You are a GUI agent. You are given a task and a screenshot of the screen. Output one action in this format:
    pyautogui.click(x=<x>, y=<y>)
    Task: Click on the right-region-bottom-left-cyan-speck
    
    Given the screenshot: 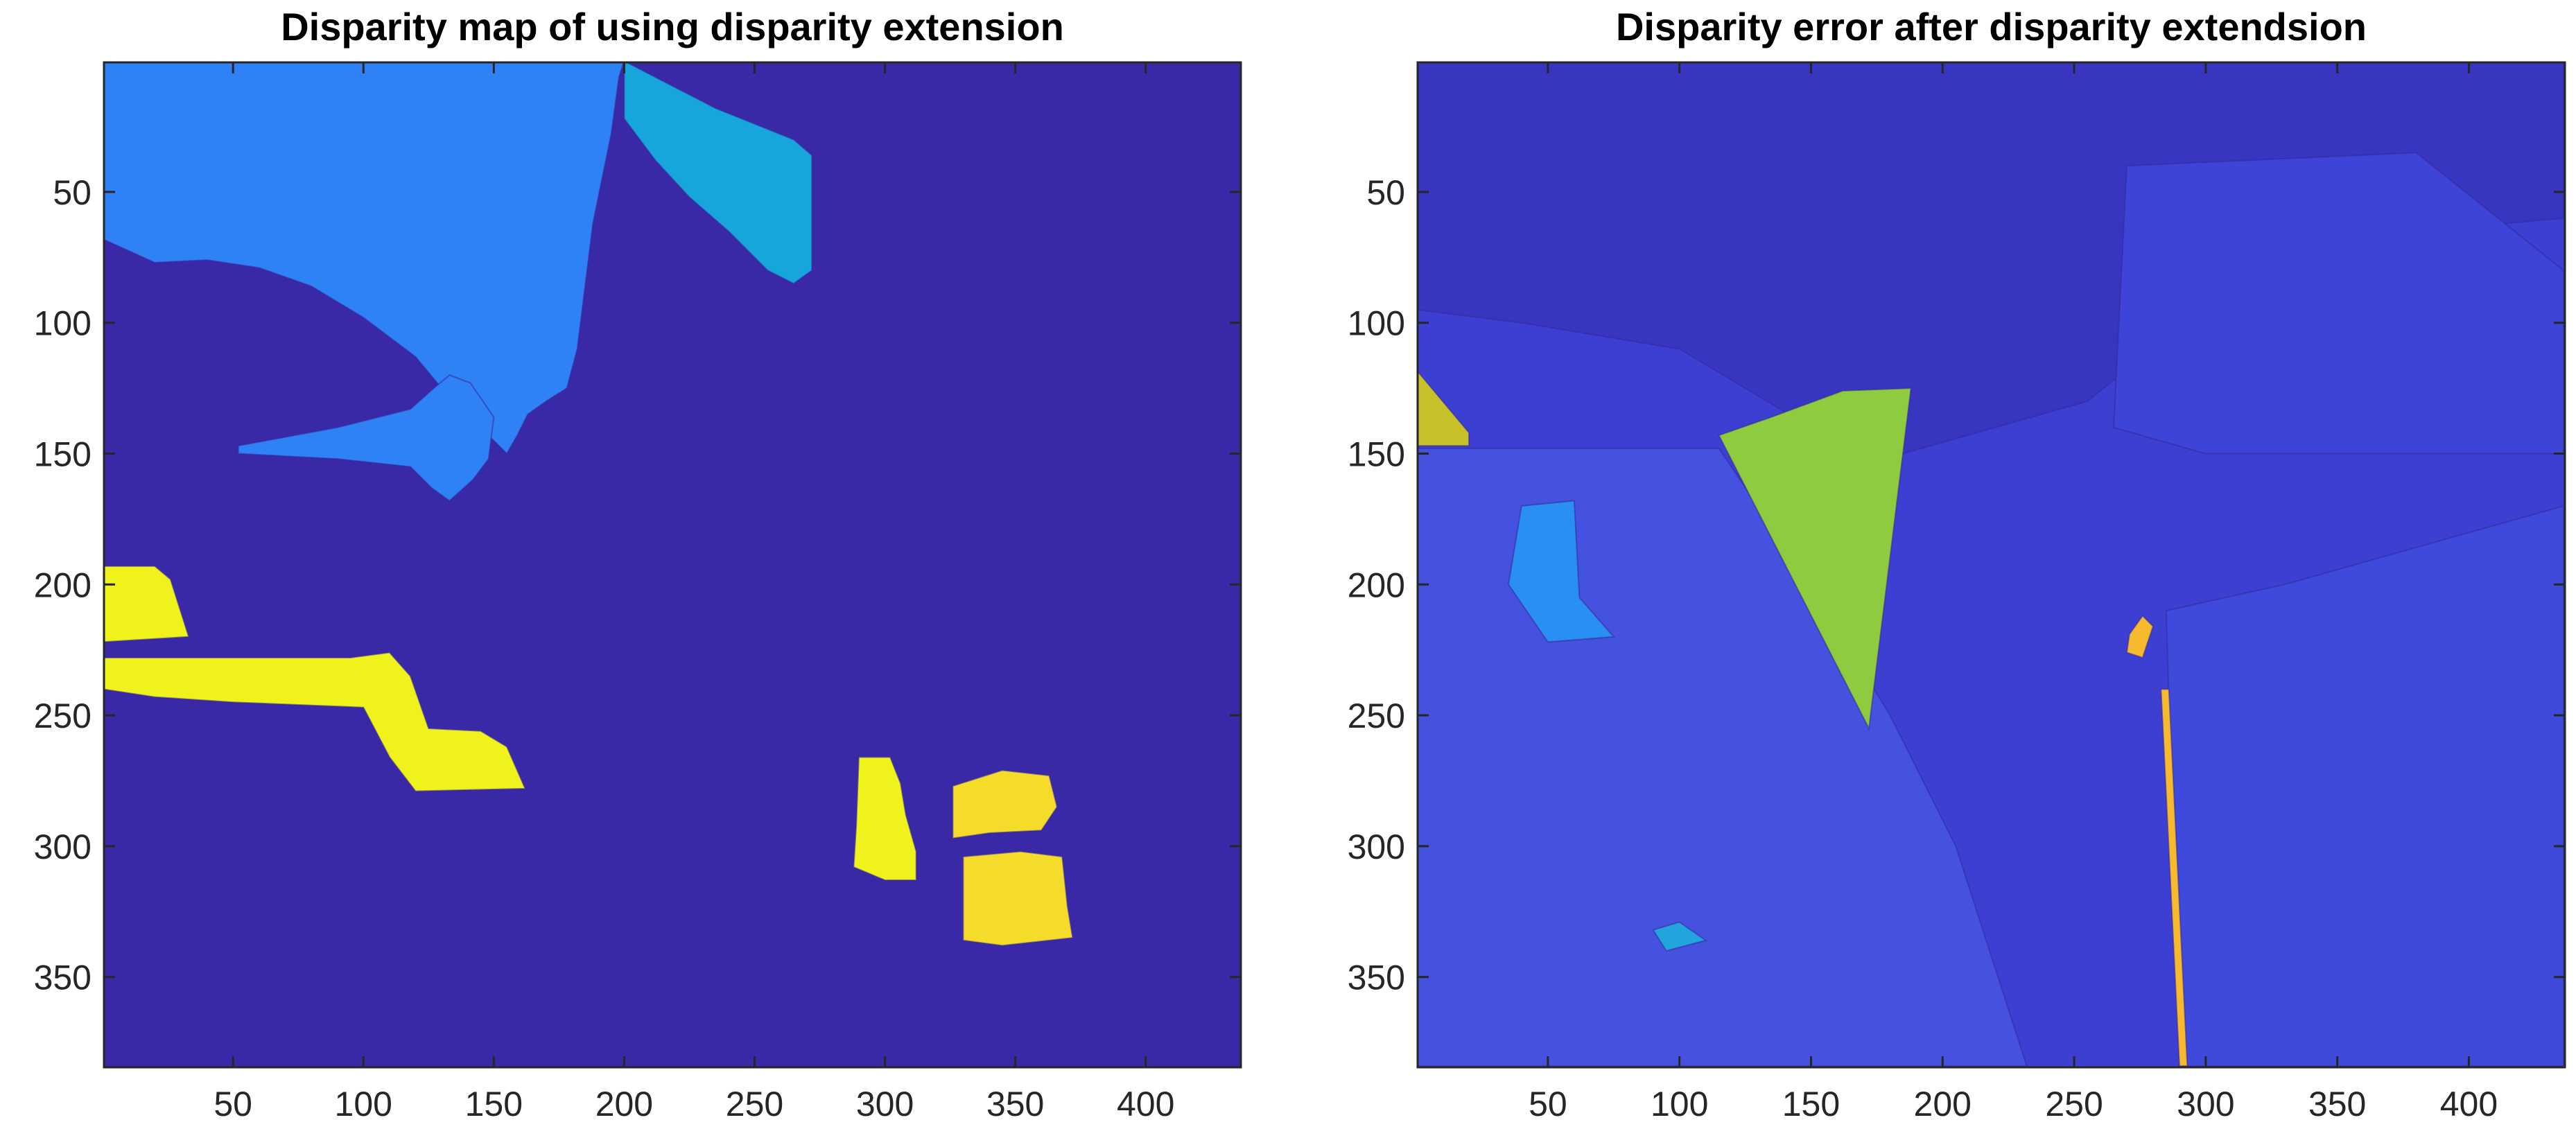 What is the action you would take?
    pyautogui.click(x=1679, y=936)
    